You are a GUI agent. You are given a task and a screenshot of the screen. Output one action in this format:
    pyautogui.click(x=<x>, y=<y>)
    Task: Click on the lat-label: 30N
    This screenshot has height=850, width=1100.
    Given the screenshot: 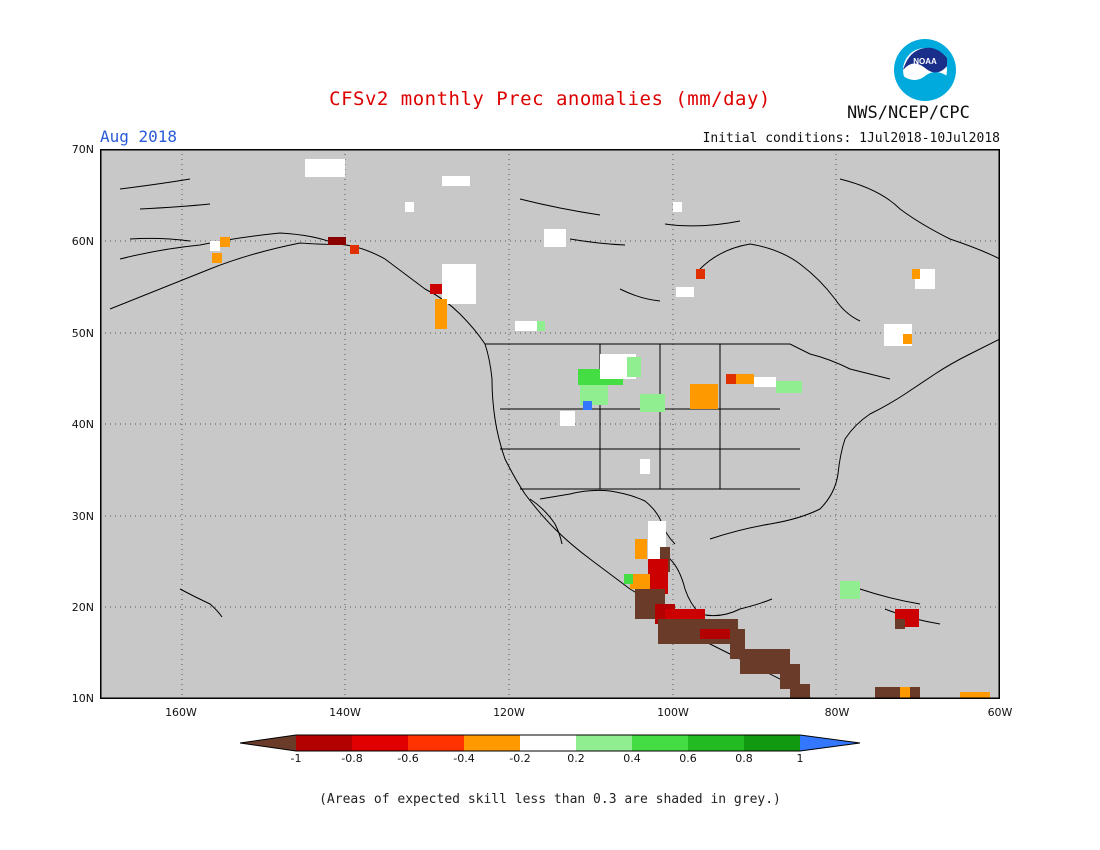 What is the action you would take?
    pyautogui.click(x=82, y=516)
    